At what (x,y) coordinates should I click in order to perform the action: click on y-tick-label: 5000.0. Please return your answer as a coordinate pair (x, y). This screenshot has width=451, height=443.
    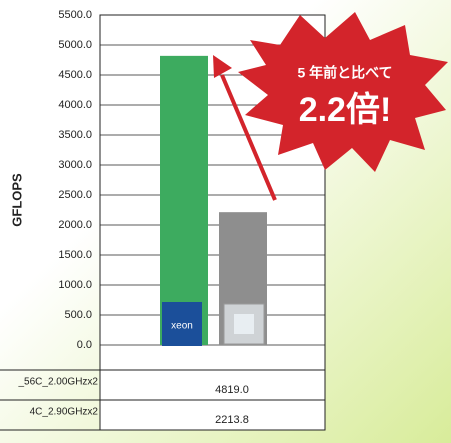
    Looking at the image, I should click on (75, 45).